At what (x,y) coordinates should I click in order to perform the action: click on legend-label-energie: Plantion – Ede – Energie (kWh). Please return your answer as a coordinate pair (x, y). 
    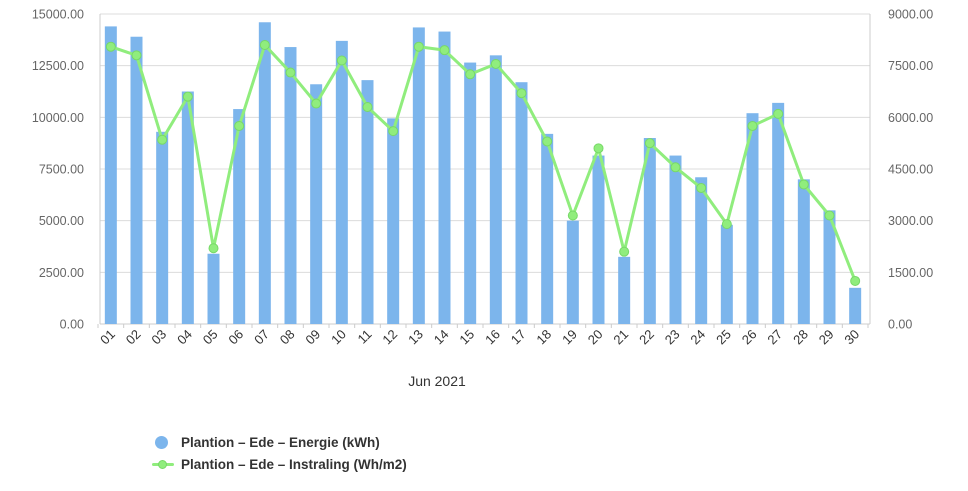
    Looking at the image, I should click on (280, 442).